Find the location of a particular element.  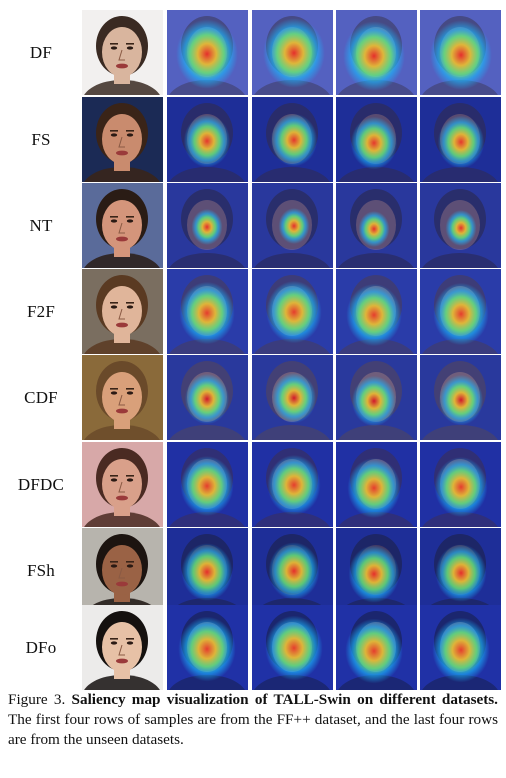

figure-row-fsh: FSh is located at coordinates (253, 570).